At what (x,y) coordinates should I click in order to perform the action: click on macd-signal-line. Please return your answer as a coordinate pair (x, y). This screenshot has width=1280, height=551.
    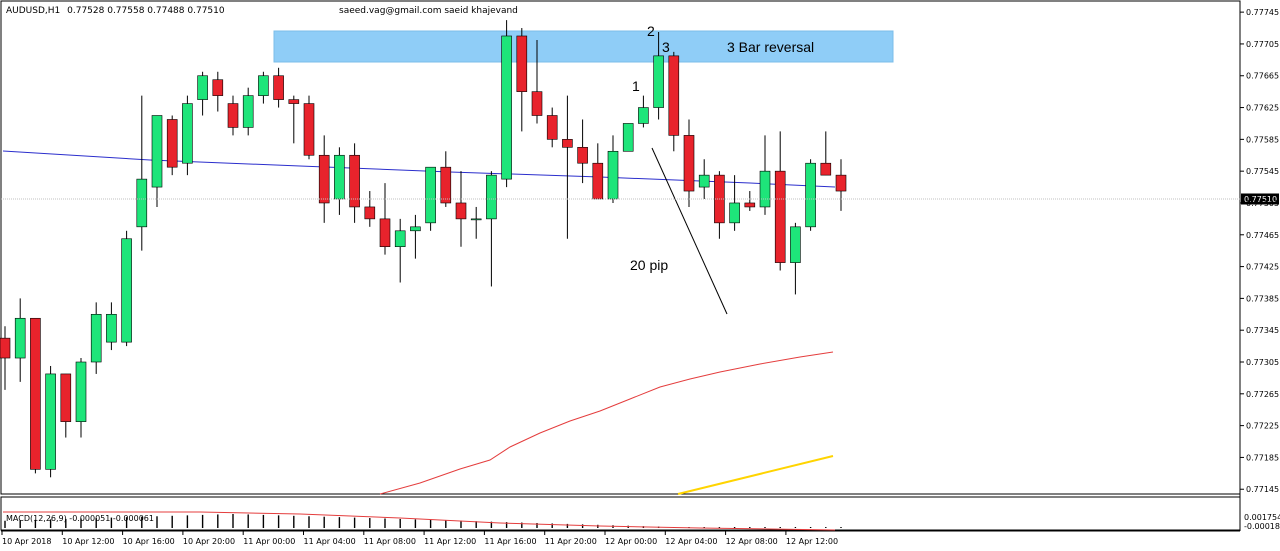
    Looking at the image, I should click on (419, 521).